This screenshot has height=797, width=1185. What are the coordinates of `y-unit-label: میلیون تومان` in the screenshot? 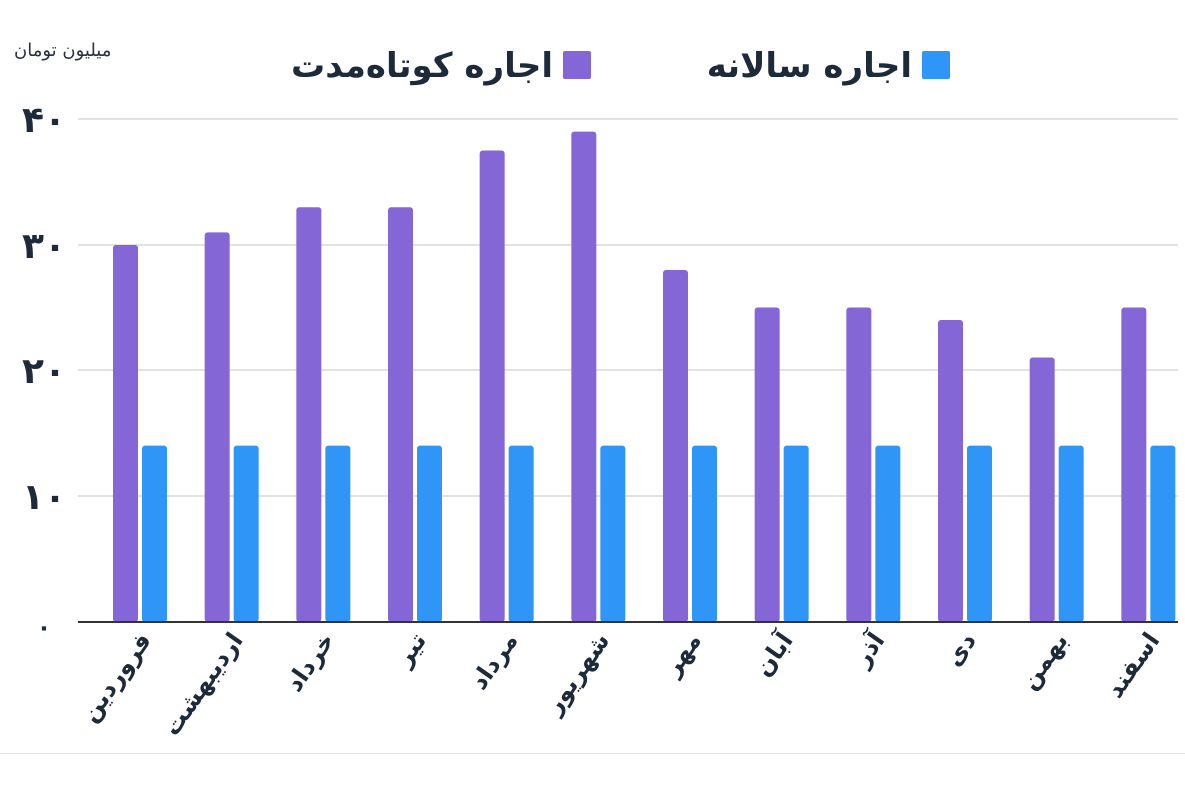 It's located at (62, 50).